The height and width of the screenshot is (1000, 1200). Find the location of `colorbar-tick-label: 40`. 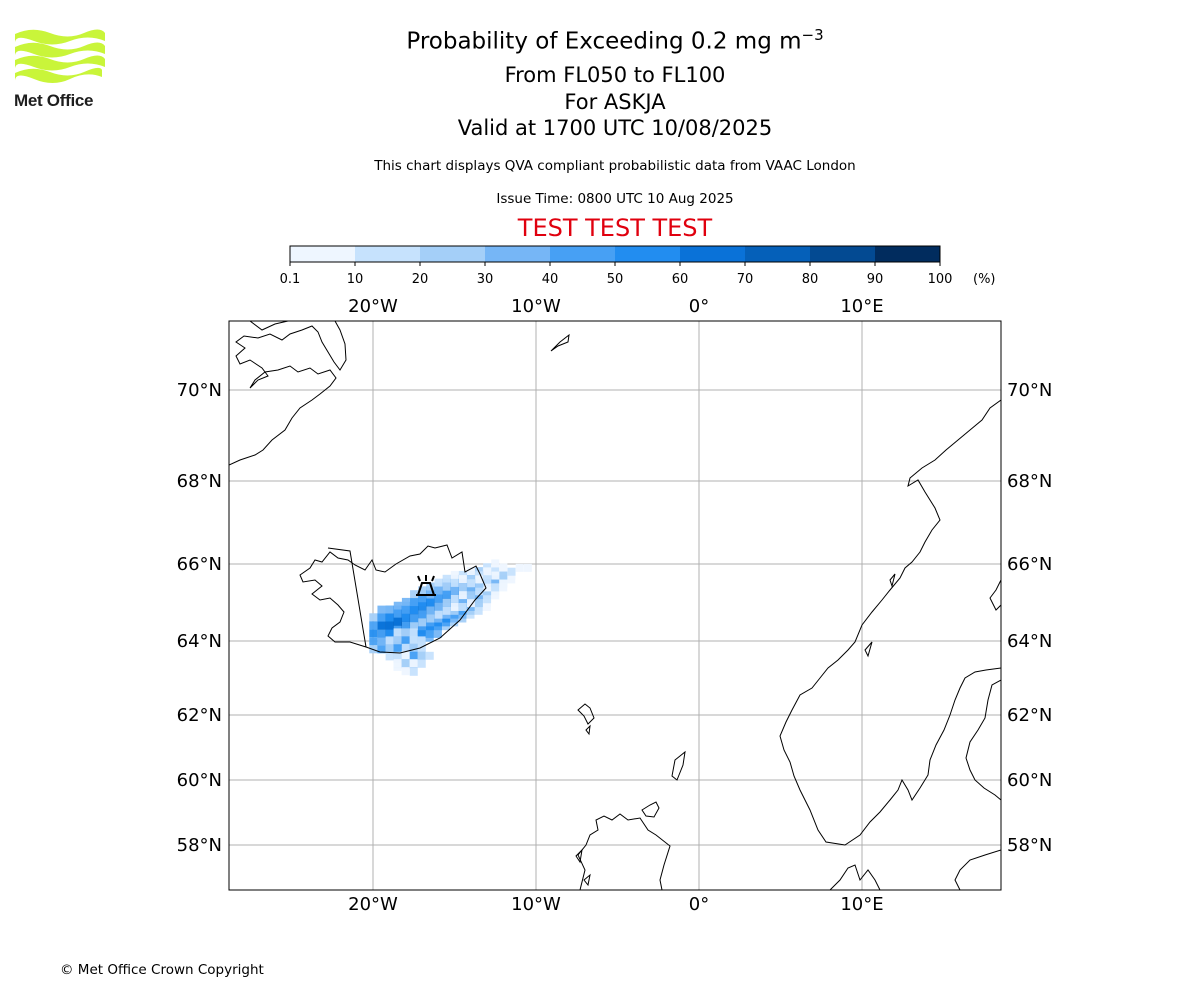

colorbar-tick-label: 40 is located at coordinates (550, 279).